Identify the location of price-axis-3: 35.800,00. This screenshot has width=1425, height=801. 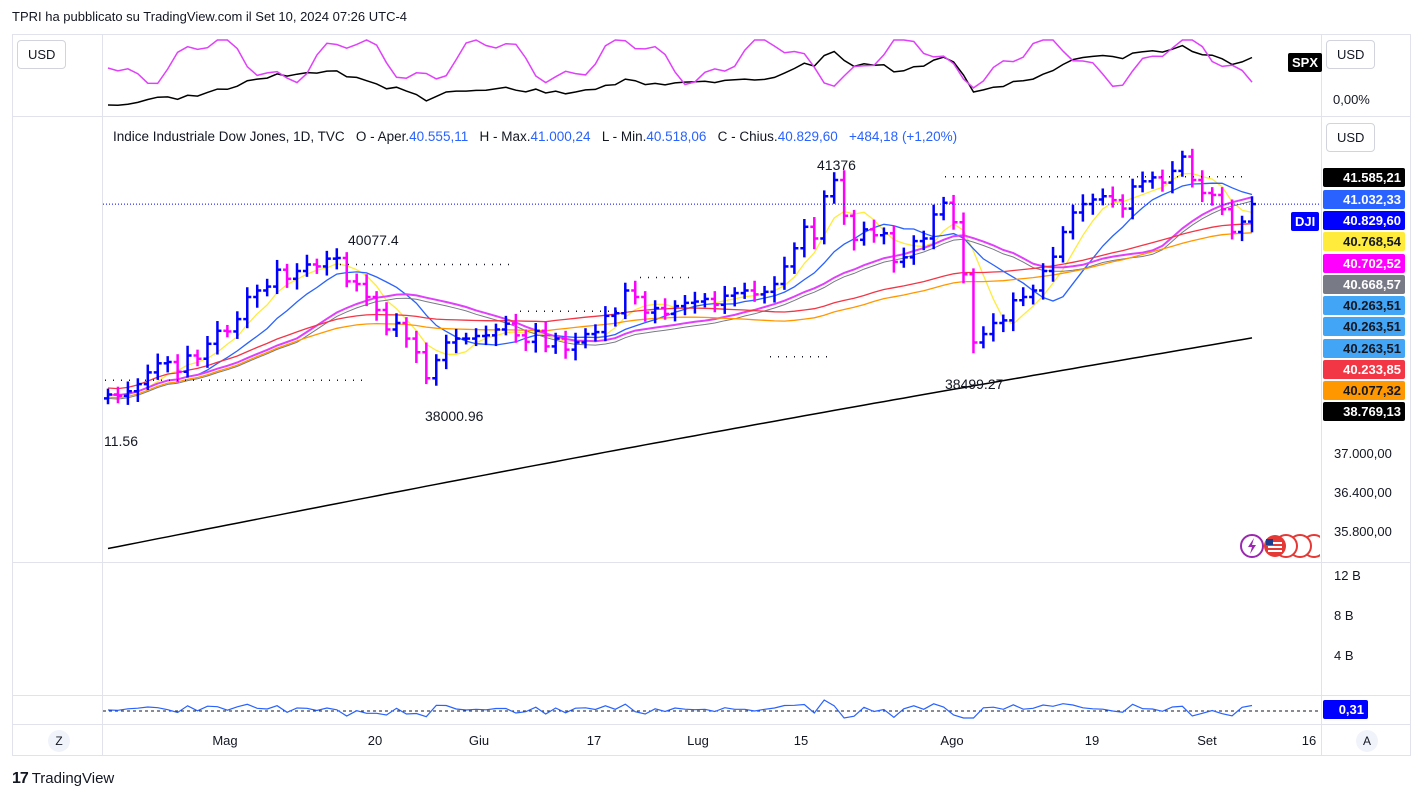
(1363, 531).